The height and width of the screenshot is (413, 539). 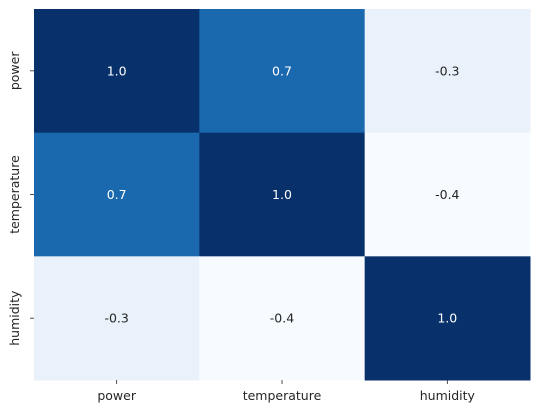 I want to click on heatmap-cell-temperature-humidity, so click(x=447, y=194).